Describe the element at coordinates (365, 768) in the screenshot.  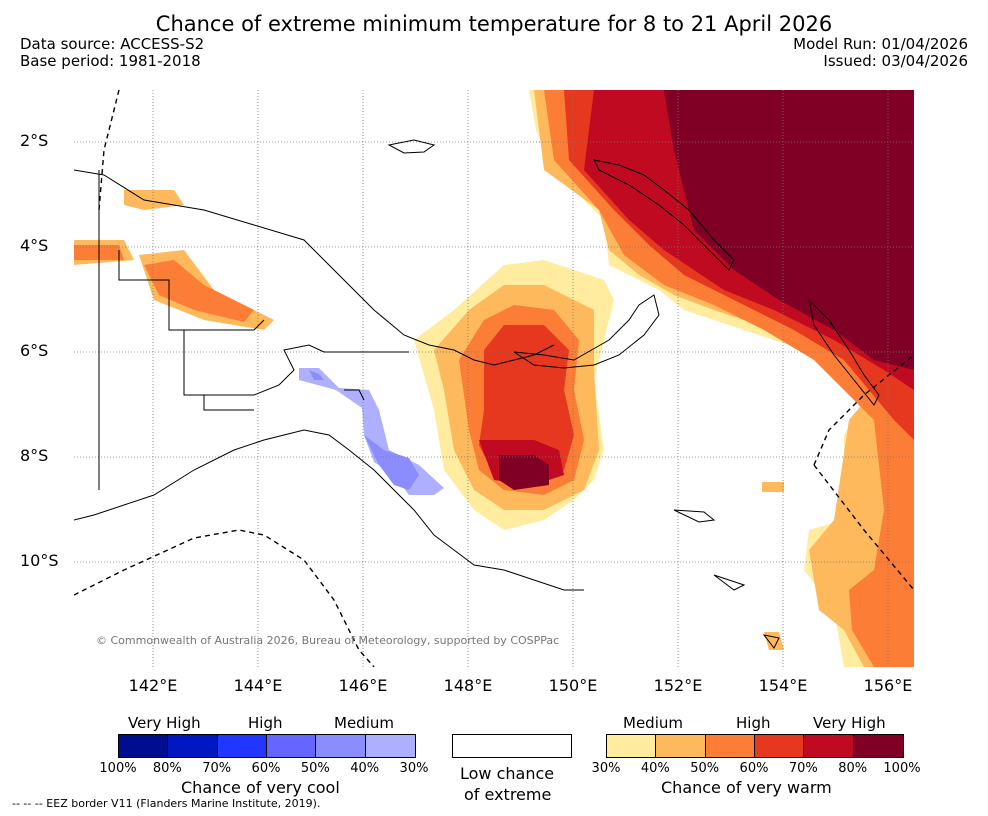
I see `cool-percent-label: 40%` at that location.